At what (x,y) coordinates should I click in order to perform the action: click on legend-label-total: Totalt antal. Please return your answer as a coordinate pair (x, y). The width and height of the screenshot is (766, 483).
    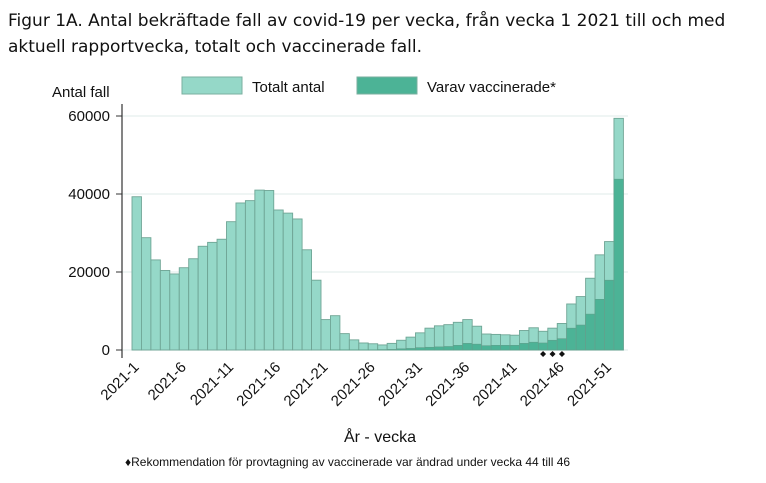
    Looking at the image, I should click on (288, 87).